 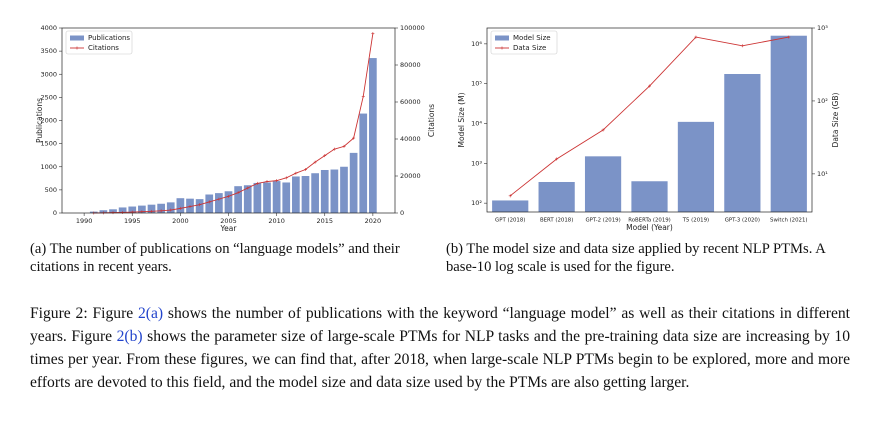 What do you see at coordinates (476, 84) in the screenshot?
I see `y-tick-label: 10⁵` at bounding box center [476, 84].